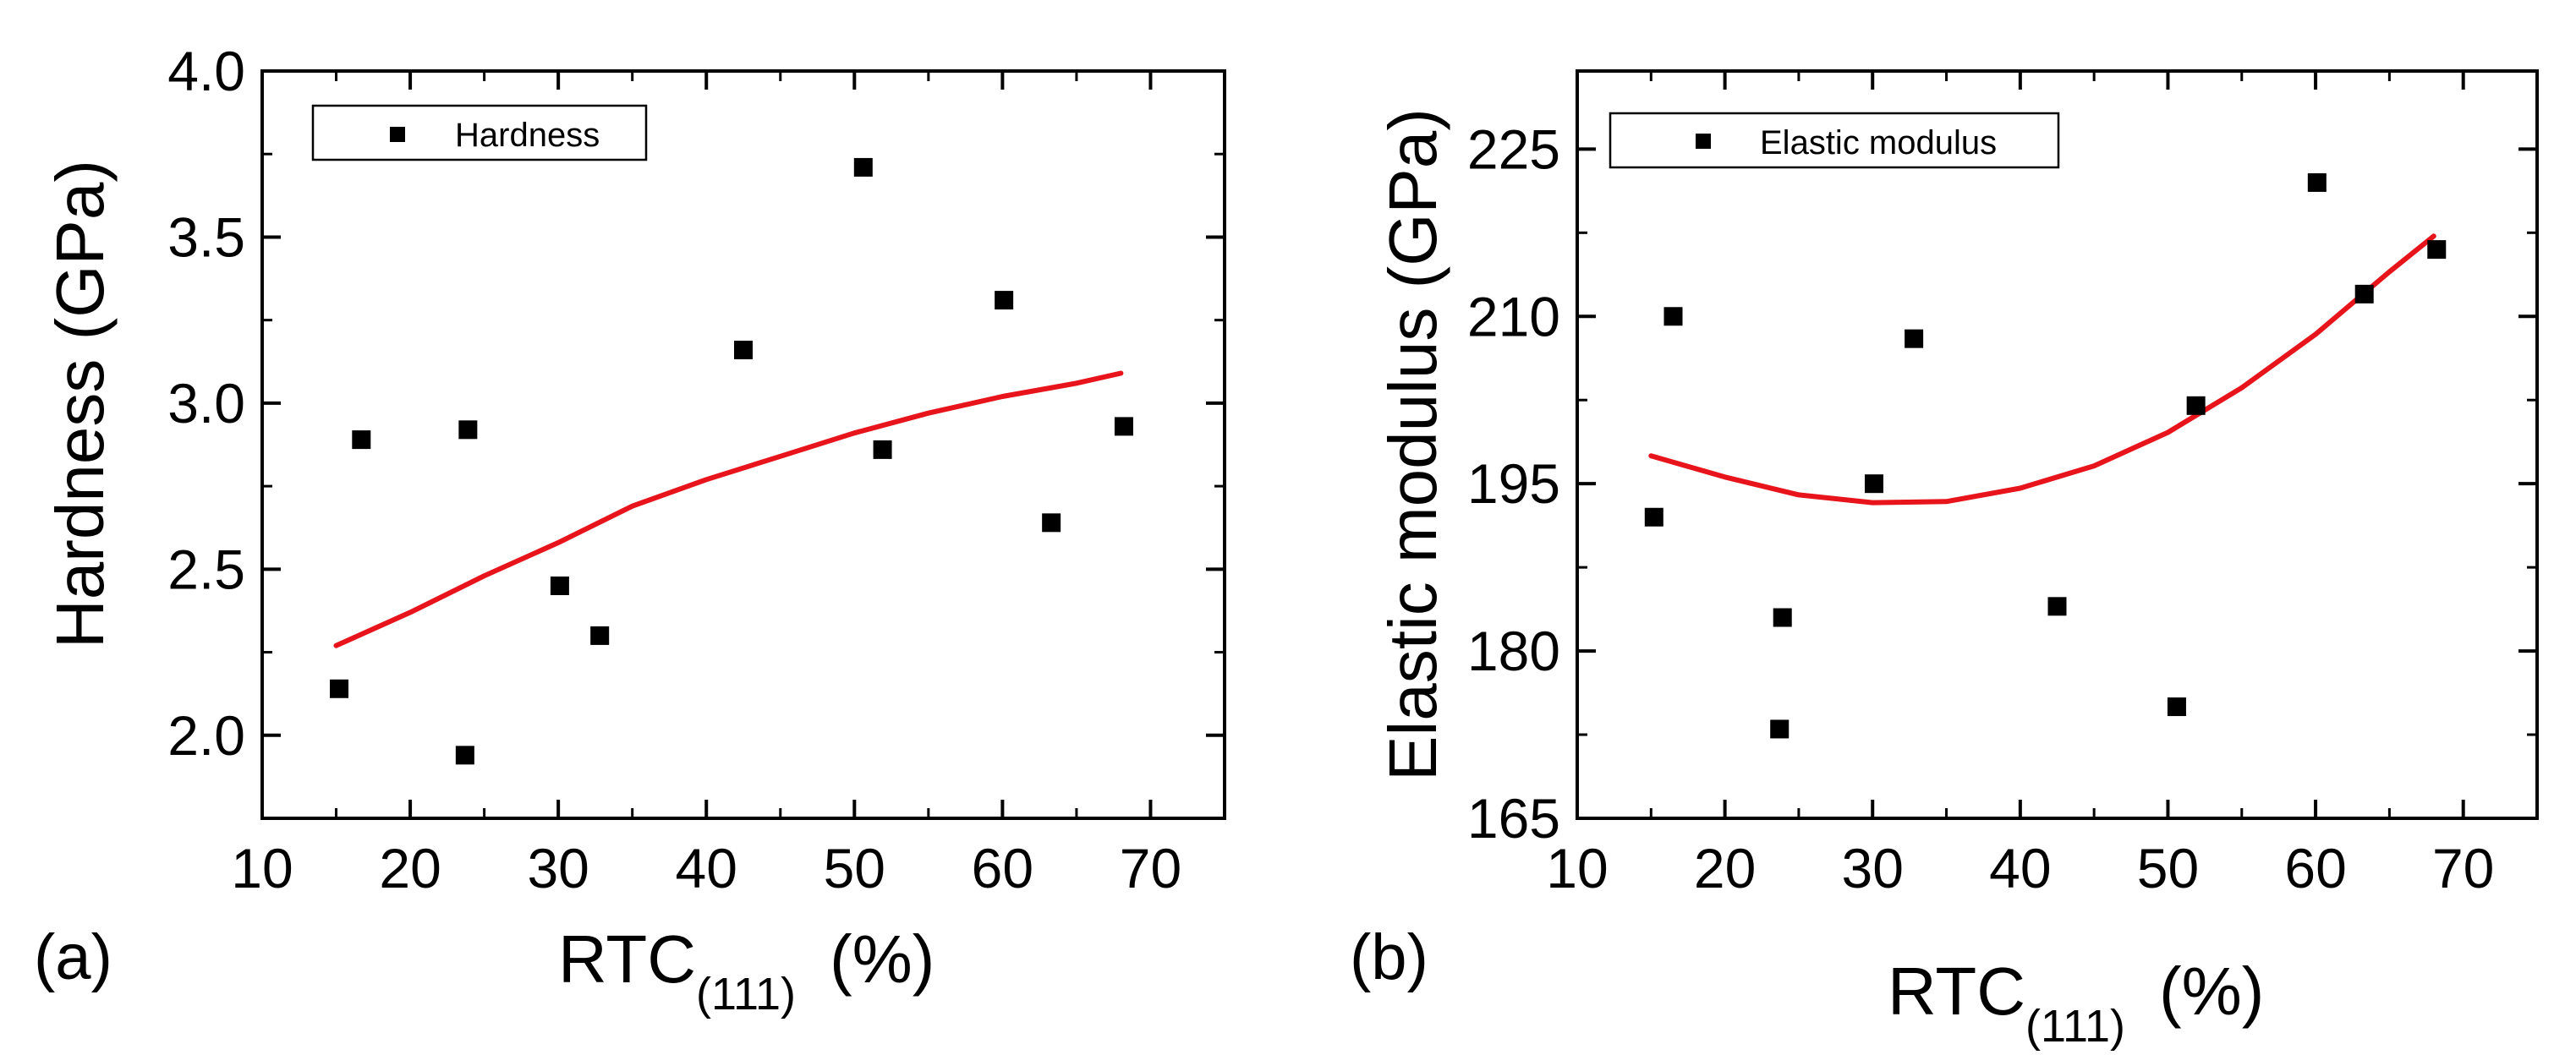 This screenshot has width=2576, height=1055. What do you see at coordinates (1412, 444) in the screenshot?
I see `panel-b-ylabel: Elastic modulus (GPa)` at bounding box center [1412, 444].